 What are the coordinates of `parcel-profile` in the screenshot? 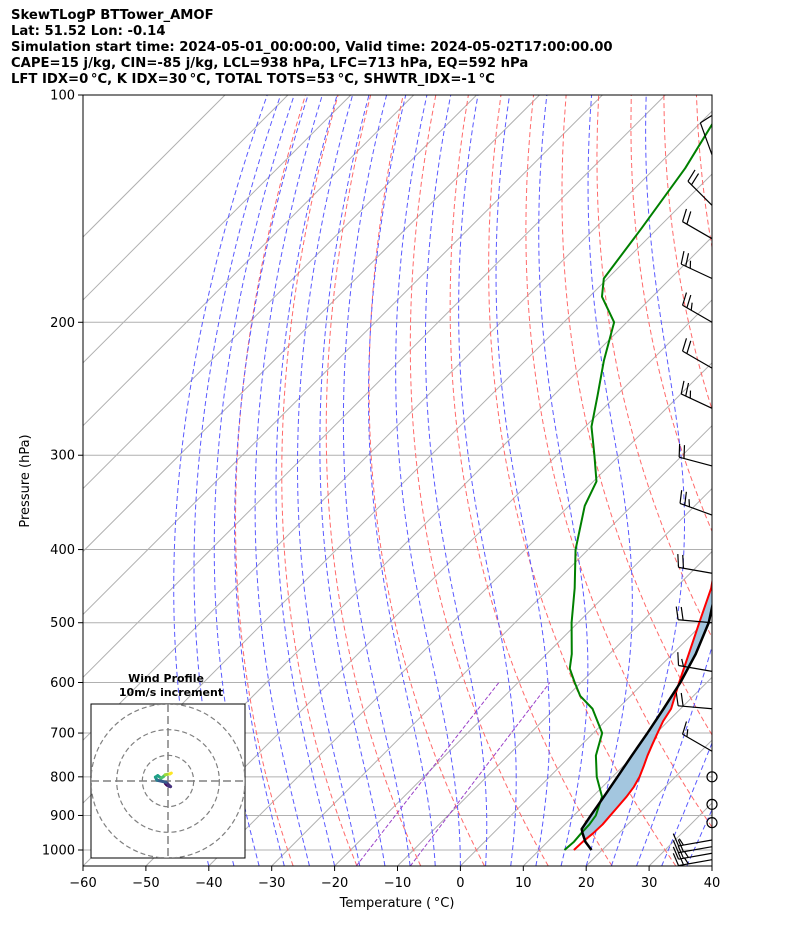 It's located at (646, 726).